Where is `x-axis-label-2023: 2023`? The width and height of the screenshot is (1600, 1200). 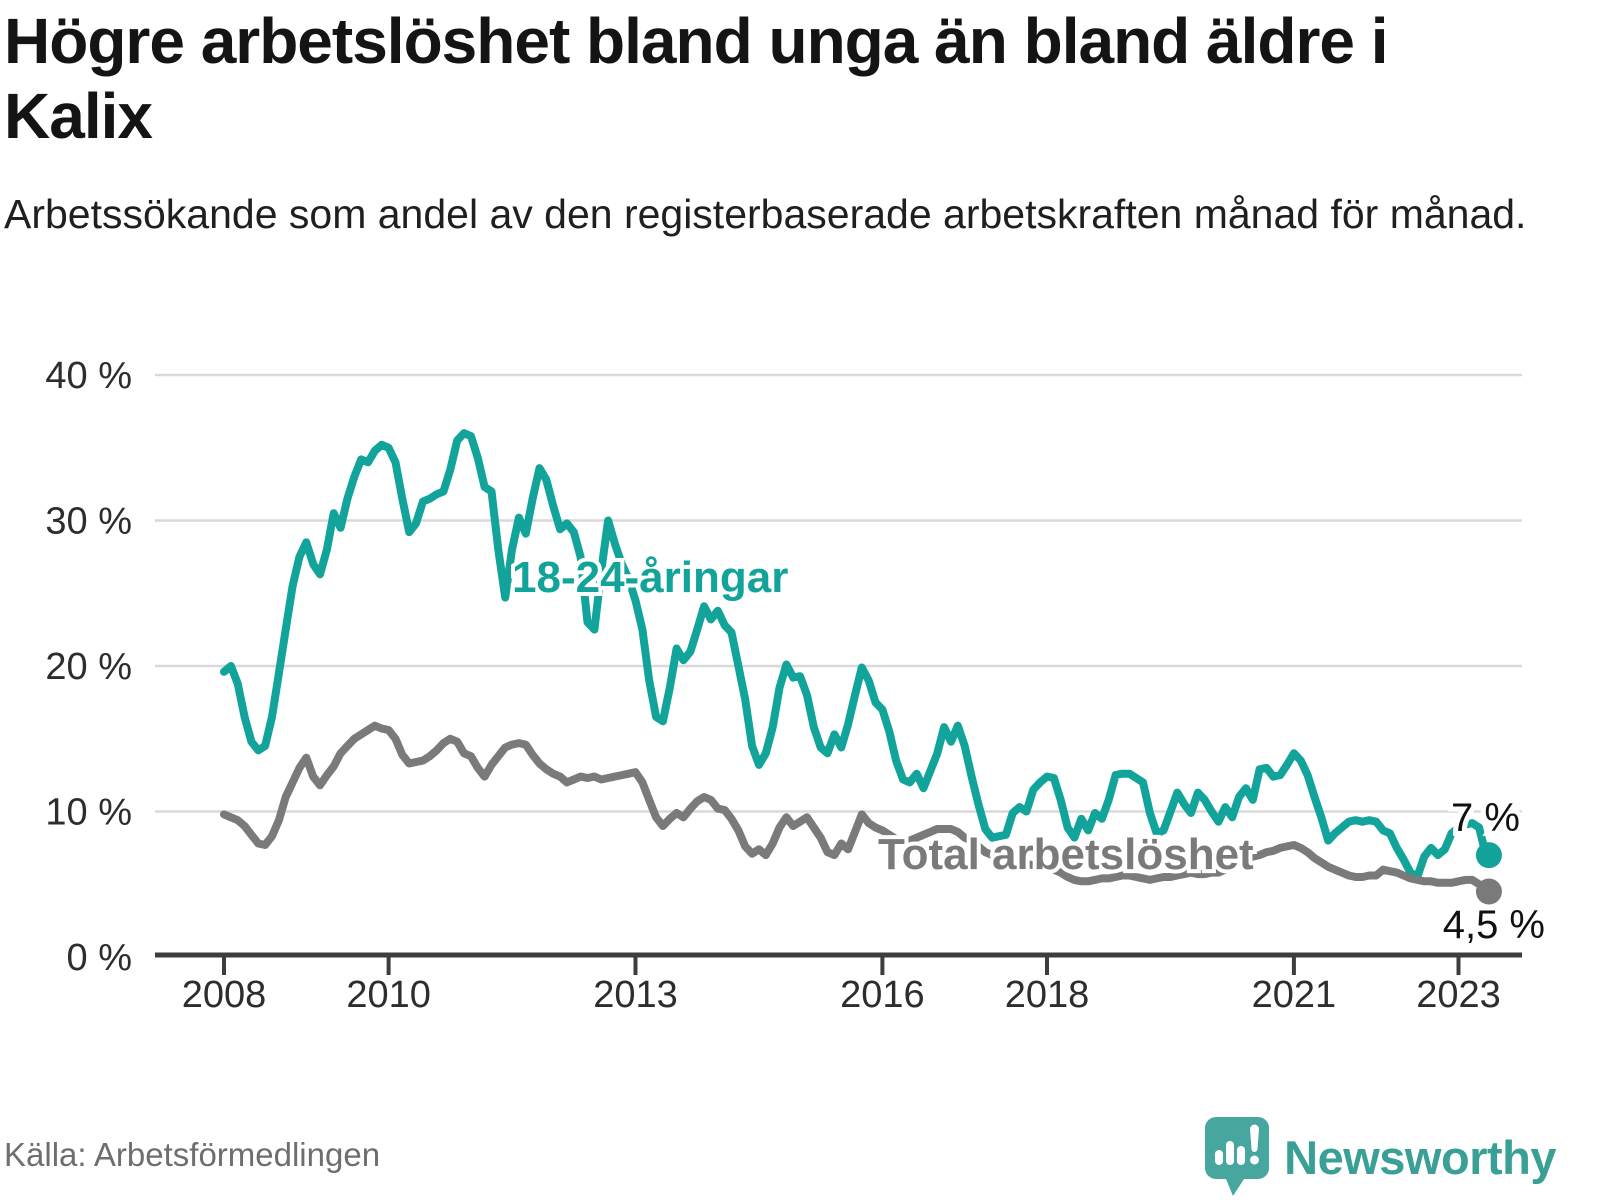
x-axis-label-2023: 2023 is located at coordinates (1458, 995).